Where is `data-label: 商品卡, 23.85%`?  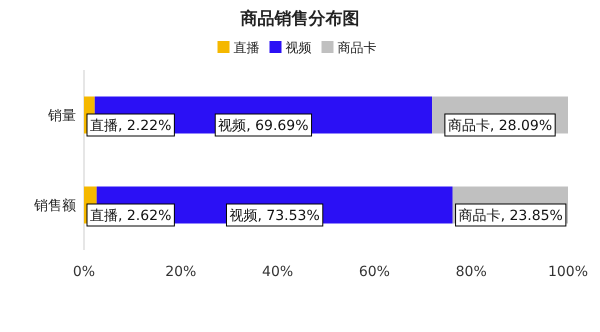
data-label: 商品卡, 23.85% is located at coordinates (510, 216).